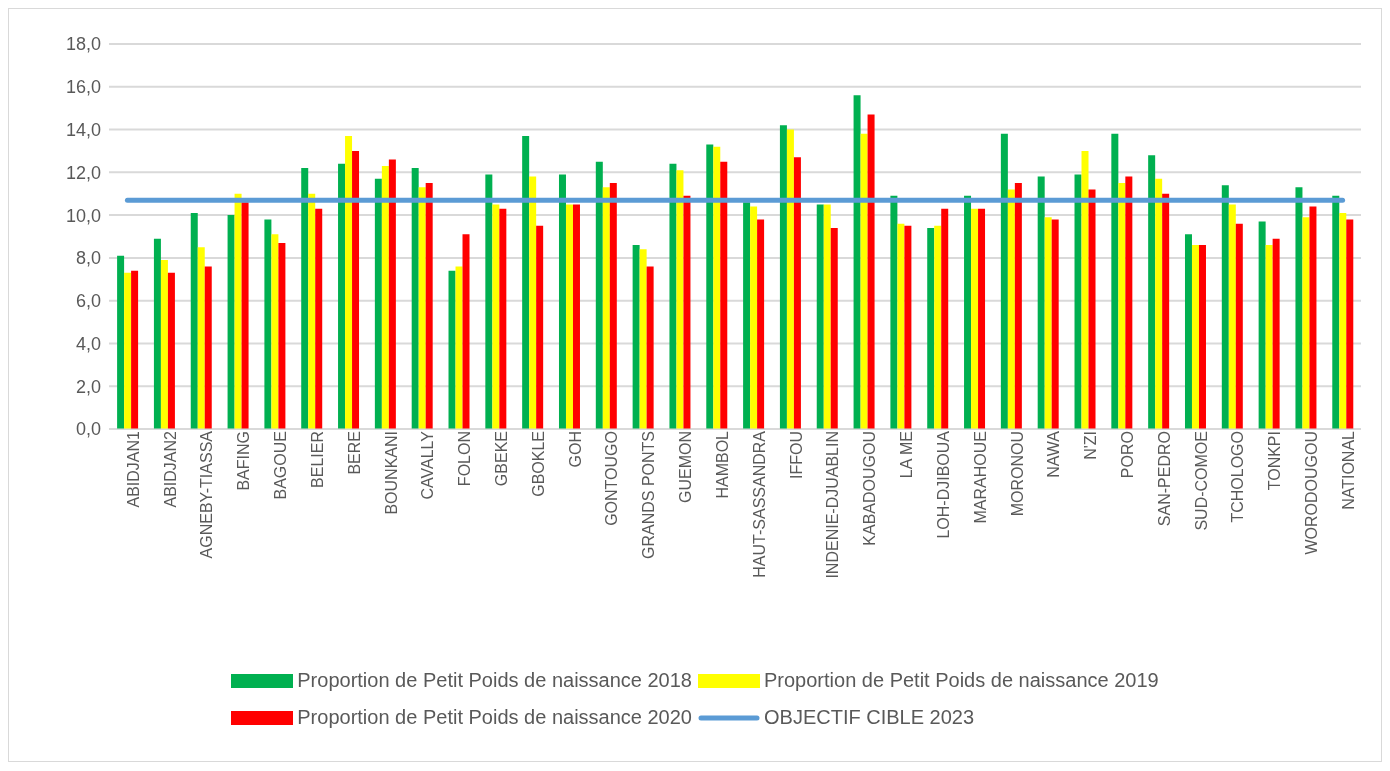  What do you see at coordinates (83, 215) in the screenshot?
I see `y-tick-label: 10,0` at bounding box center [83, 215].